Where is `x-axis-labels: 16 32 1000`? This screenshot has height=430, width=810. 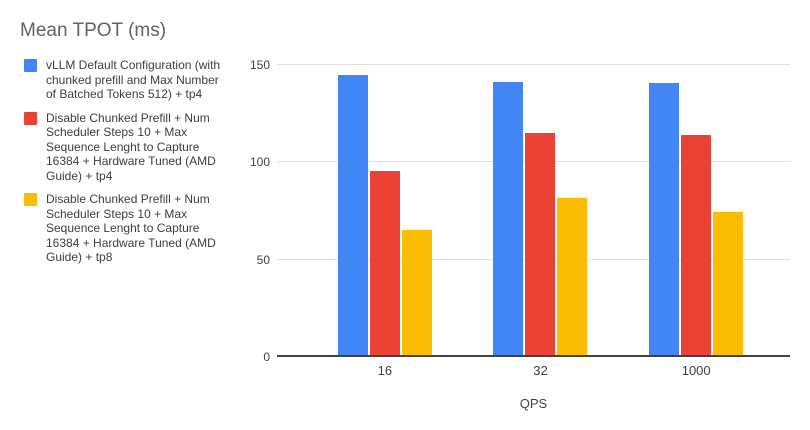 x-axis-labels: 16 32 1000 is located at coordinates (533, 370).